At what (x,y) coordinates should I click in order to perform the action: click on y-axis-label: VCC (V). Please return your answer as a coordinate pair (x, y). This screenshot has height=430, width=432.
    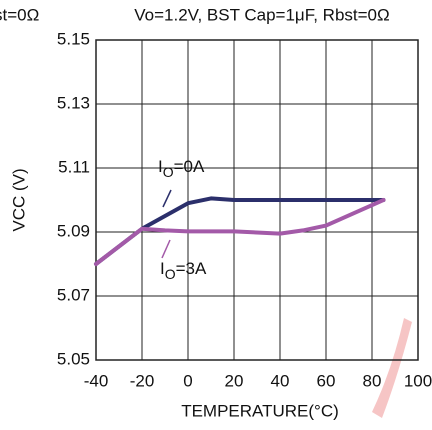
    Looking at the image, I should click on (18, 199).